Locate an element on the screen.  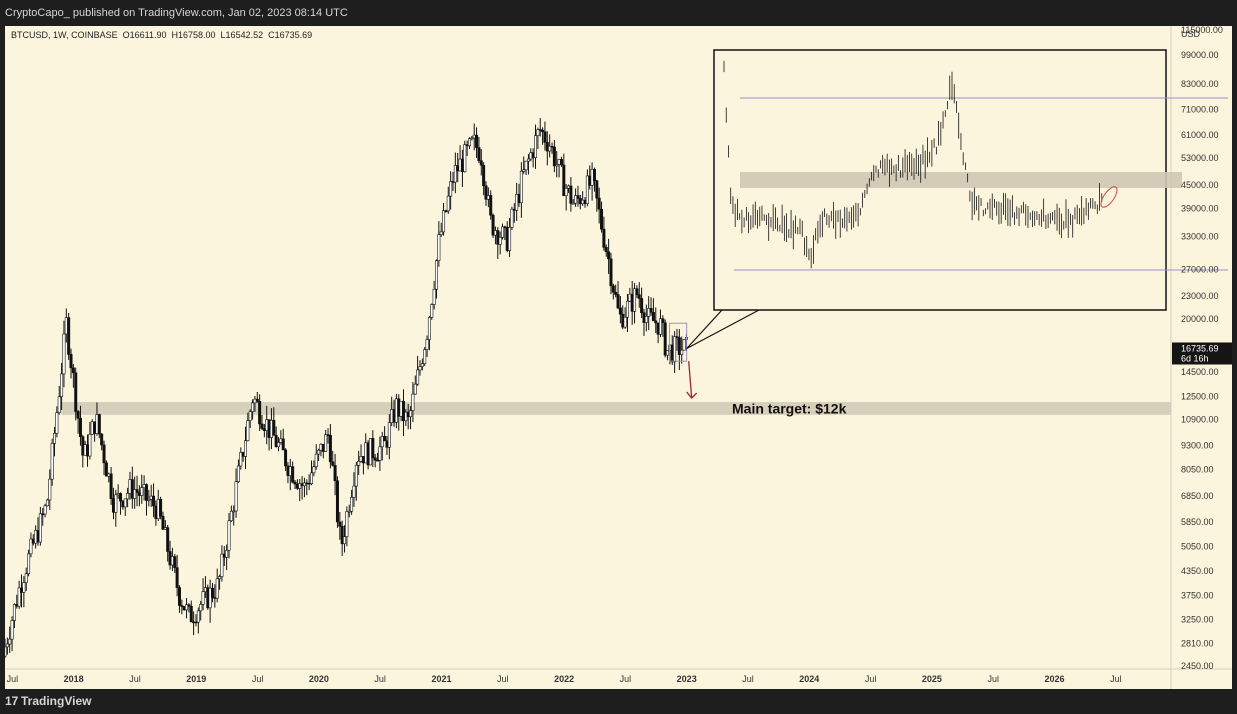
current-price-tag is located at coordinates (1202, 353).